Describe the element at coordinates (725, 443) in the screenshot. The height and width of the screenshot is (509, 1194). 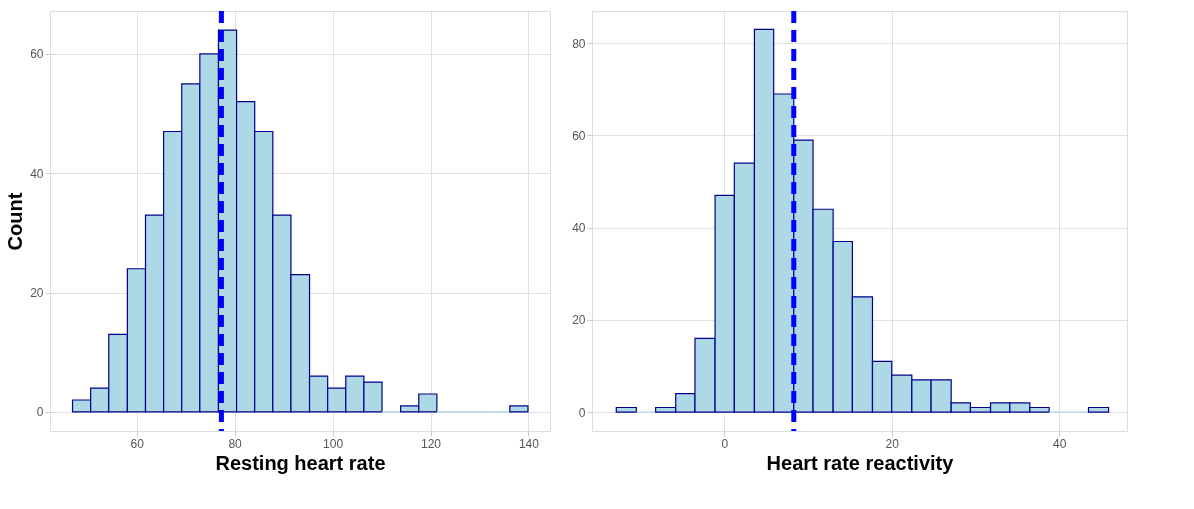
I see `x-tick-label: 0` at that location.